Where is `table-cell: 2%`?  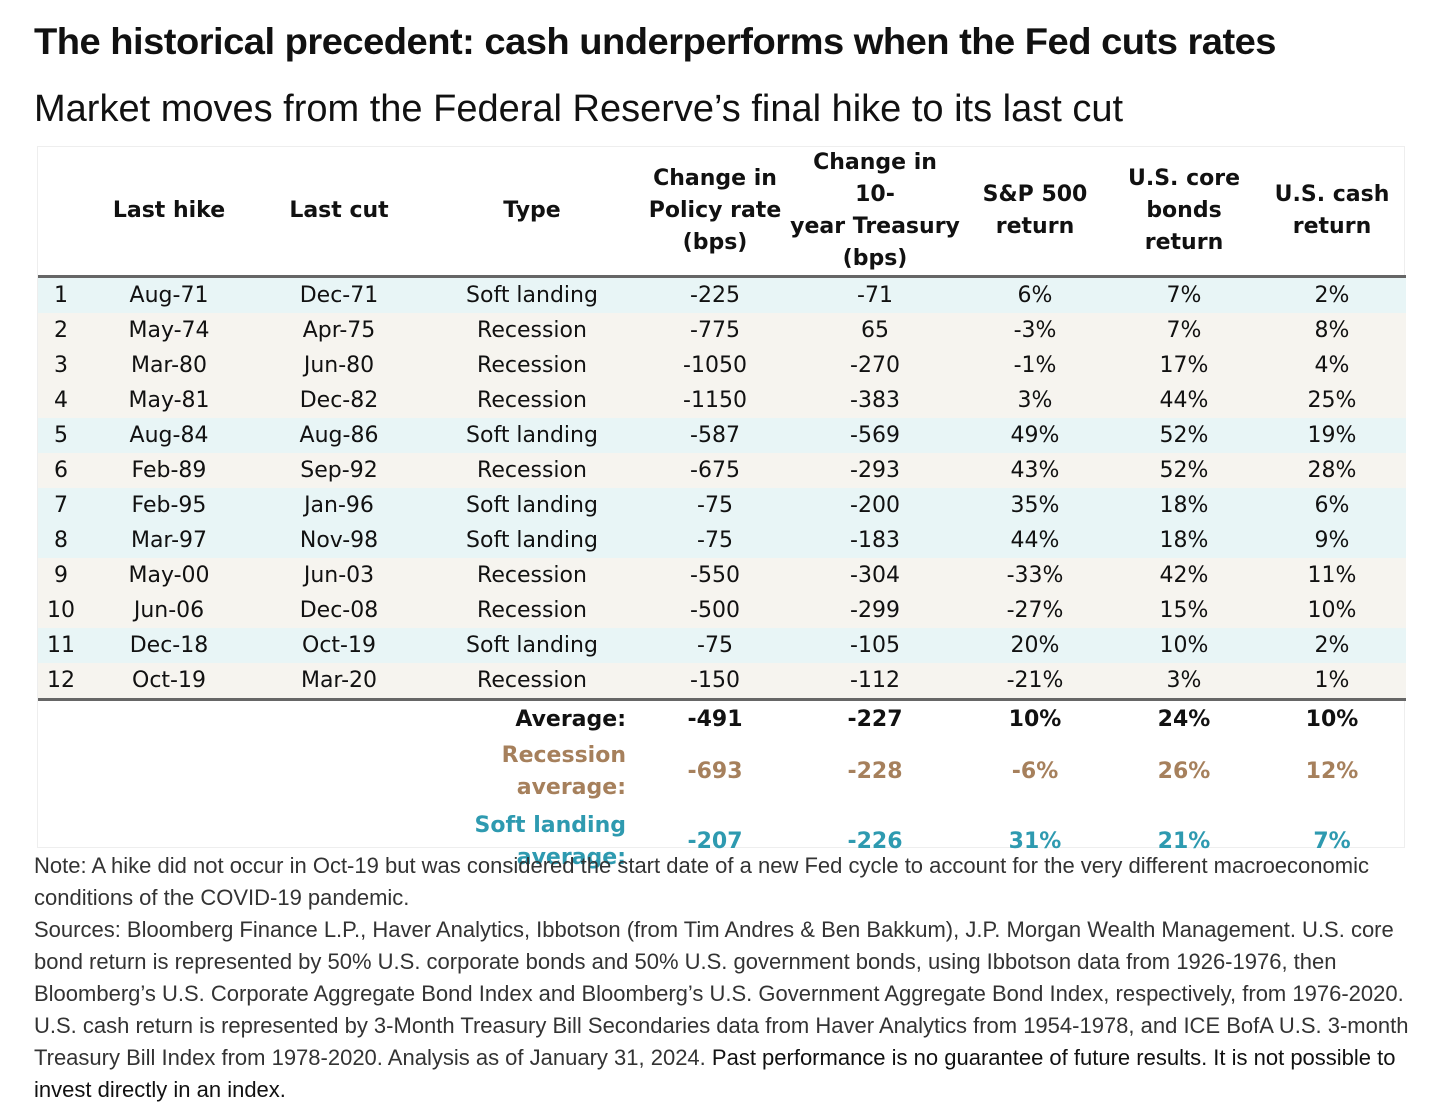
table-cell: 2% is located at coordinates (1332, 645).